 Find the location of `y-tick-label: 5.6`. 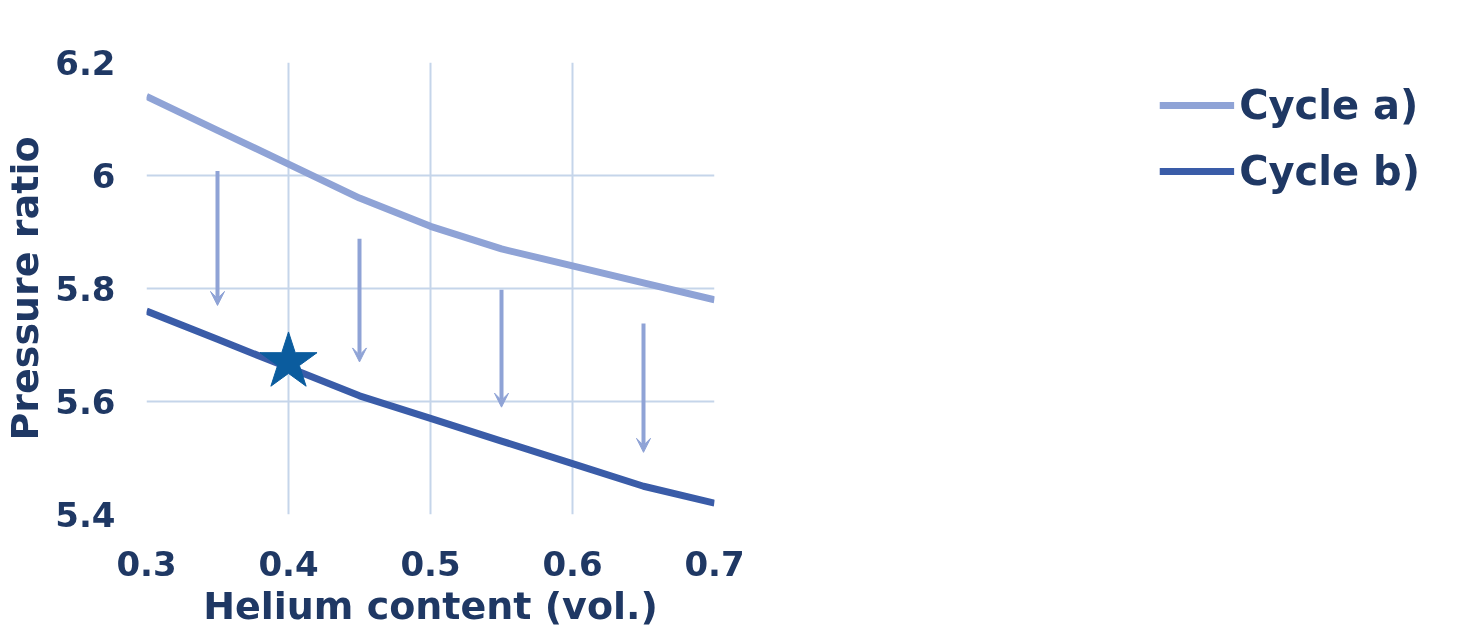

y-tick-label: 5.6 is located at coordinates (85, 402).